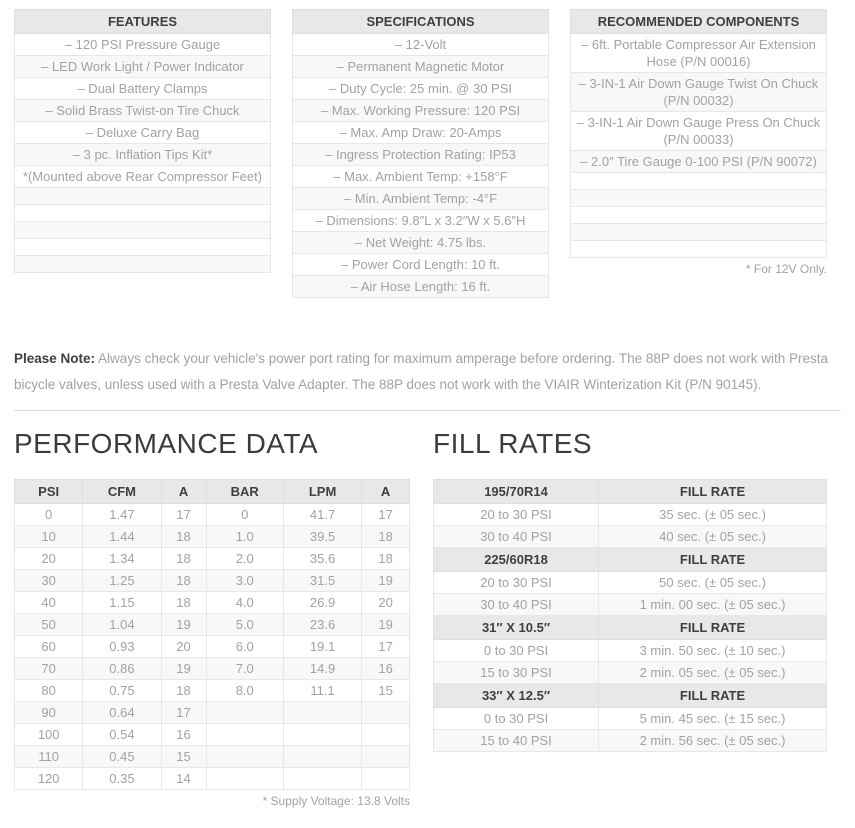 The image size is (855, 828). What do you see at coordinates (712, 672) in the screenshot?
I see `fill-rate-cell: 2 min. 05 sec. (± 05 sec.)` at bounding box center [712, 672].